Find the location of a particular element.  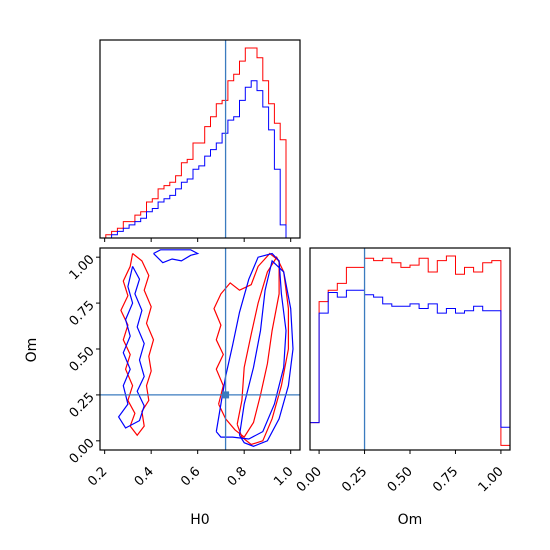

y-axis-label-om: Om is located at coordinates (32, 350).